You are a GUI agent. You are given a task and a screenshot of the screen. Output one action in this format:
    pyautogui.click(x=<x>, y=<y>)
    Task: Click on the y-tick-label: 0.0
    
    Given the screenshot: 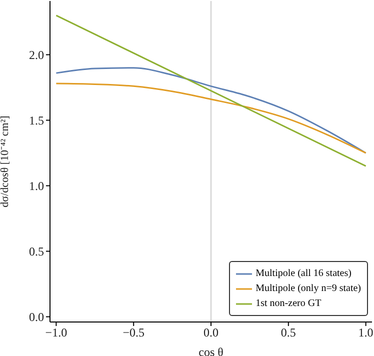 What is the action you would take?
    pyautogui.click(x=36, y=317)
    